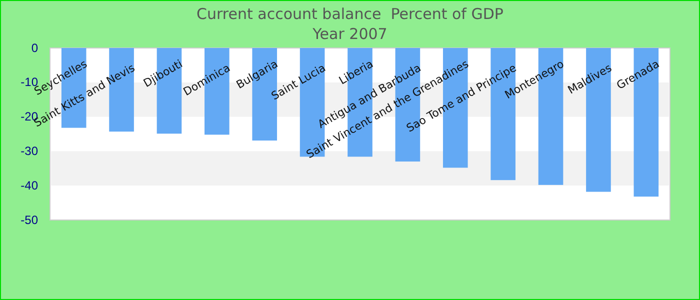 This screenshot has width=700, height=300. I want to click on y-tick-label: 0, so click(34, 47).